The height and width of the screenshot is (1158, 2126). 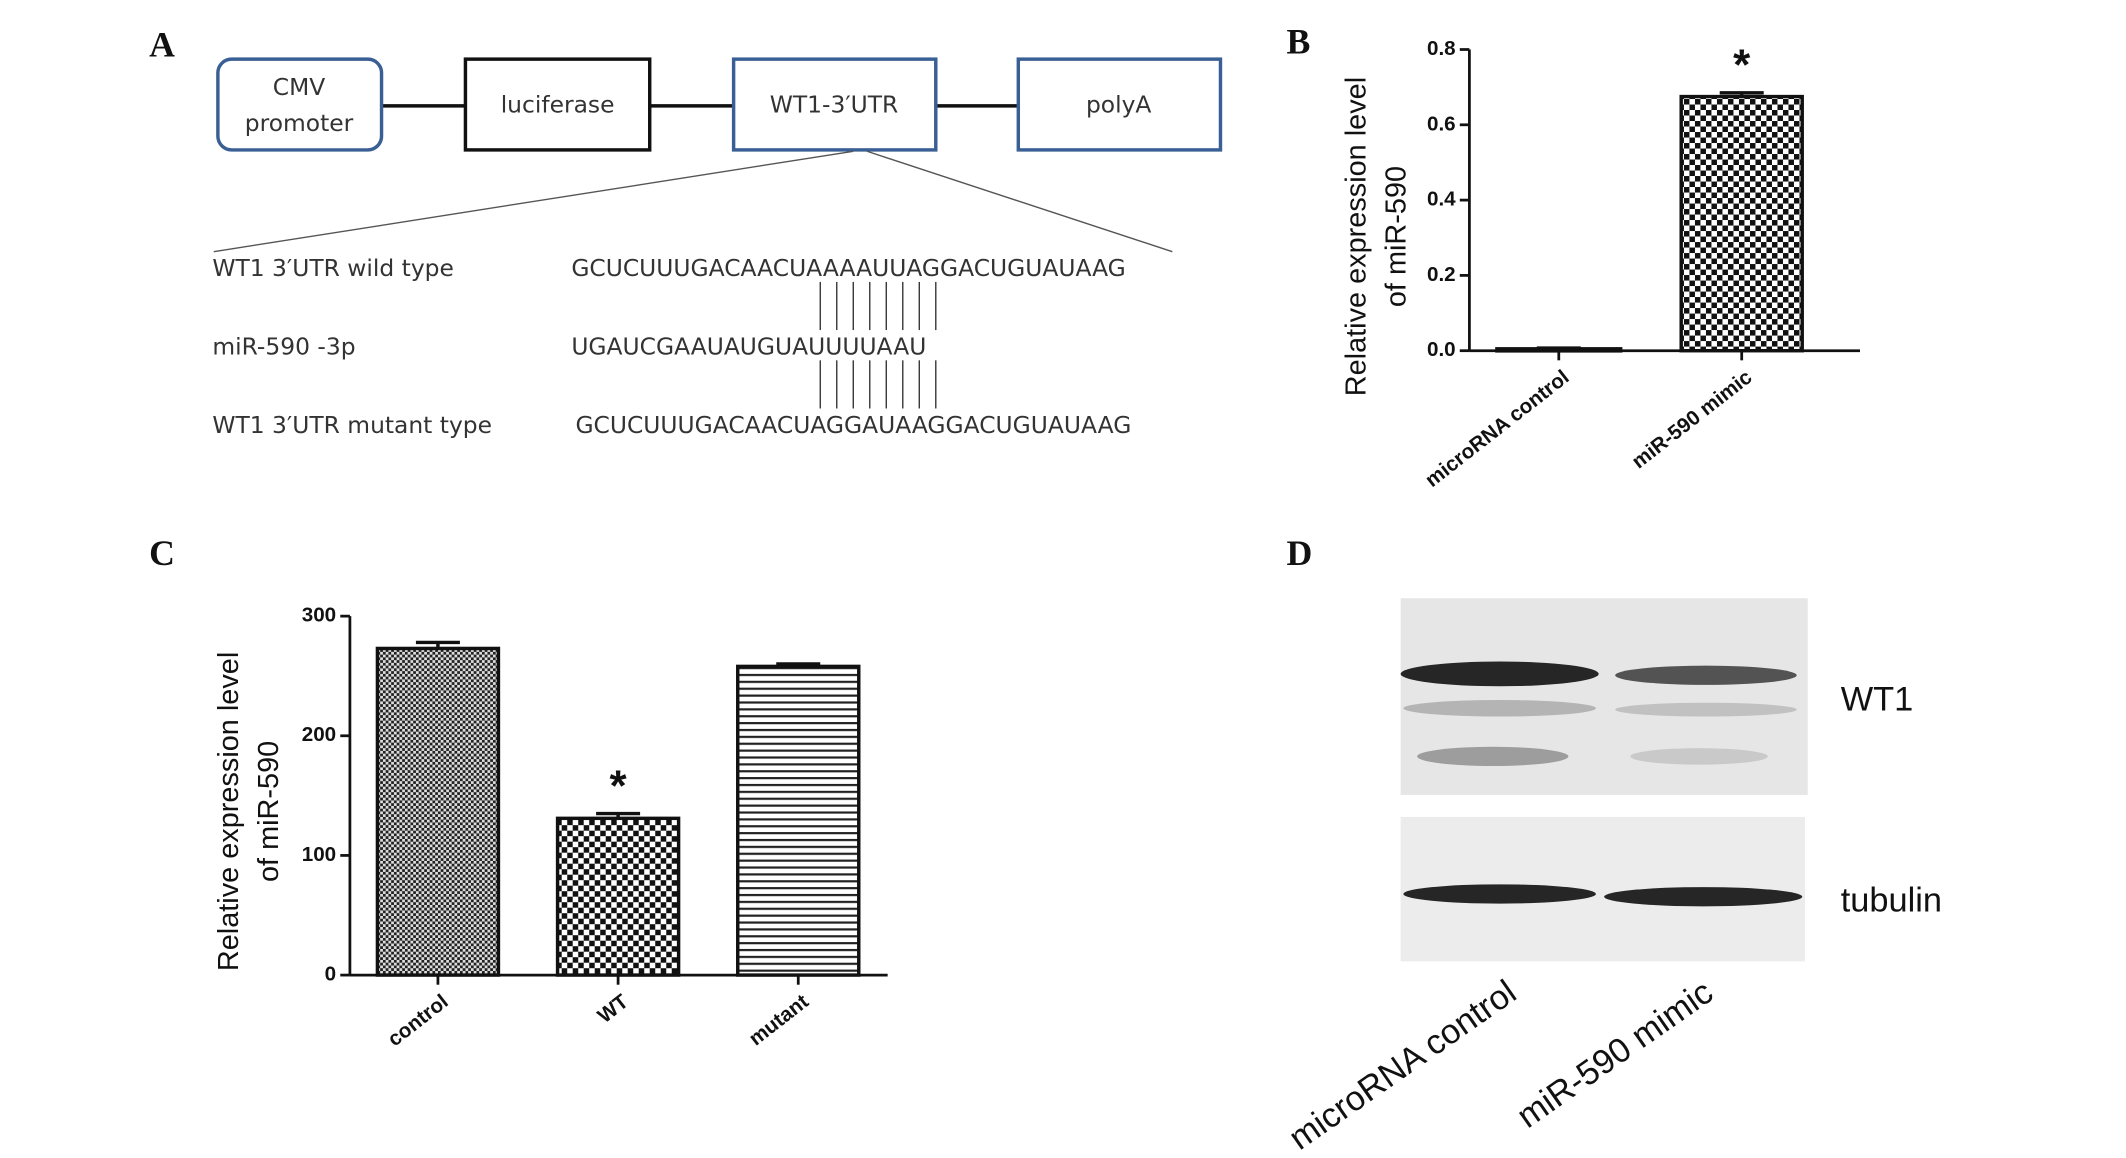 I want to click on x-tick-label: microRNA control, so click(x=1497, y=429).